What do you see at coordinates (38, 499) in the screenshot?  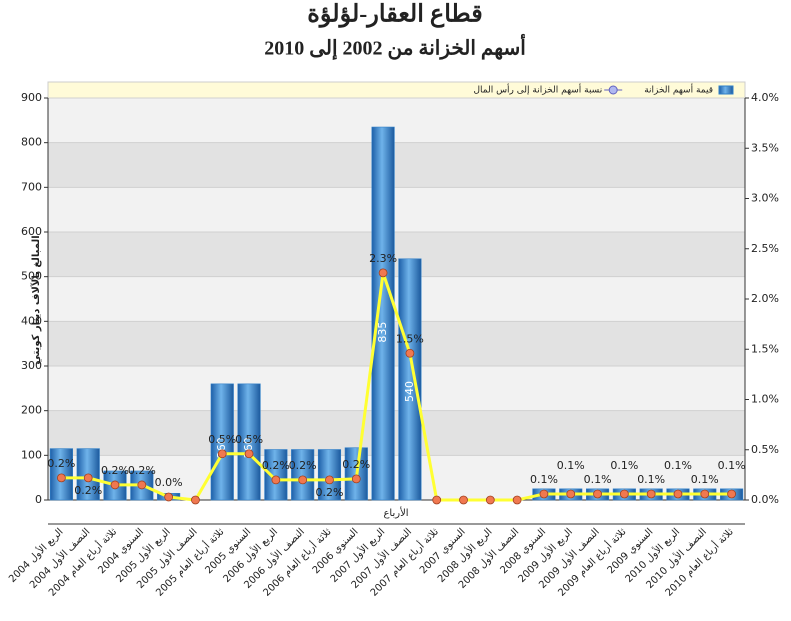 I see `y-tick-label: 0` at bounding box center [38, 499].